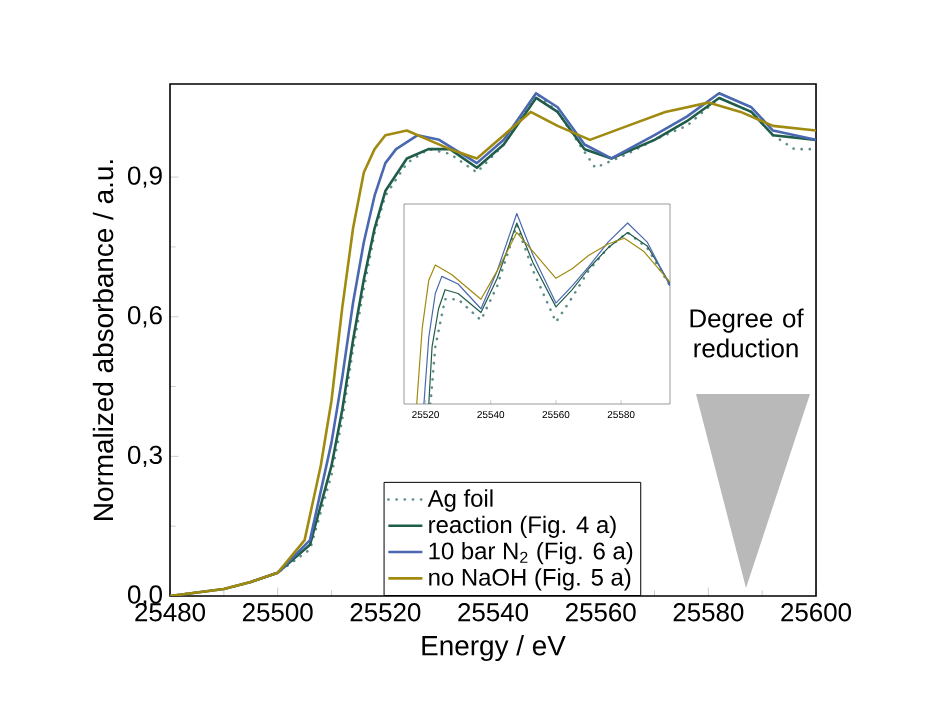 Image resolution: width=948 pixels, height=722 pixels. I want to click on legend-label: 10 bar N$_{2}$ (Fig. 6 a), so click(531, 553).